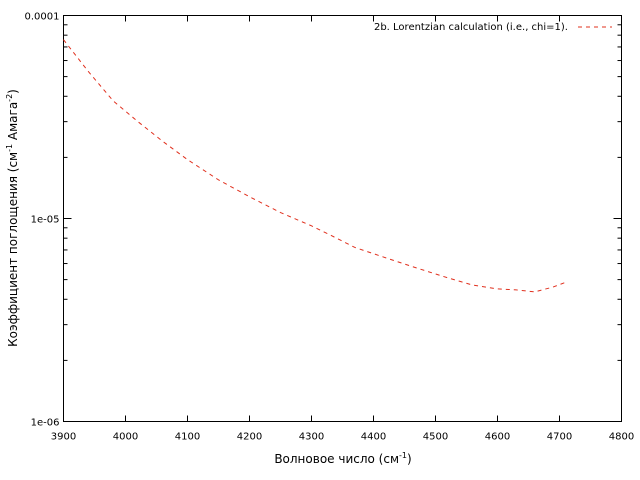 This screenshot has height=480, width=640. Describe the element at coordinates (63, 437) in the screenshot. I see `x-tick-label: 3900` at that location.